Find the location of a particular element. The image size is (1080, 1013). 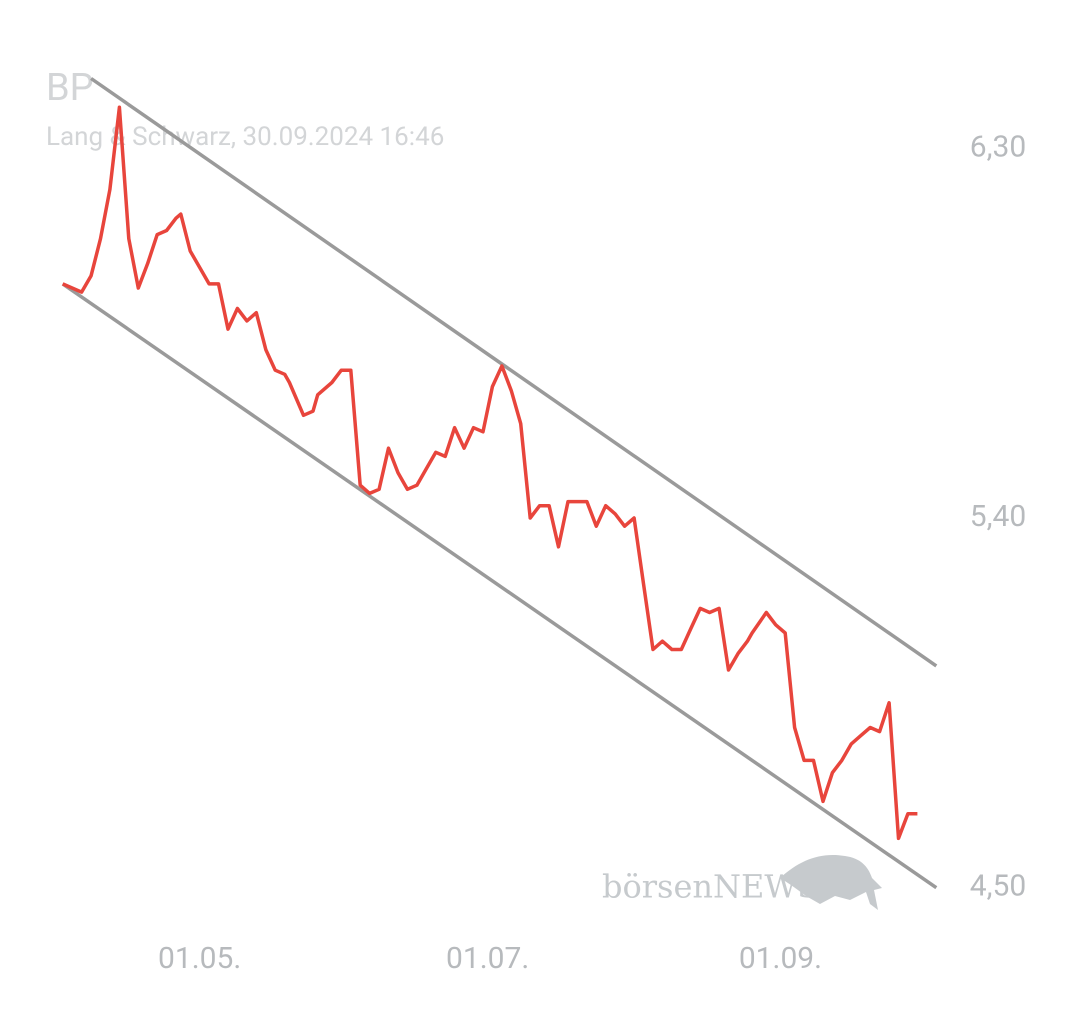

watermark: börsenNEWS is located at coordinates (742, 882).